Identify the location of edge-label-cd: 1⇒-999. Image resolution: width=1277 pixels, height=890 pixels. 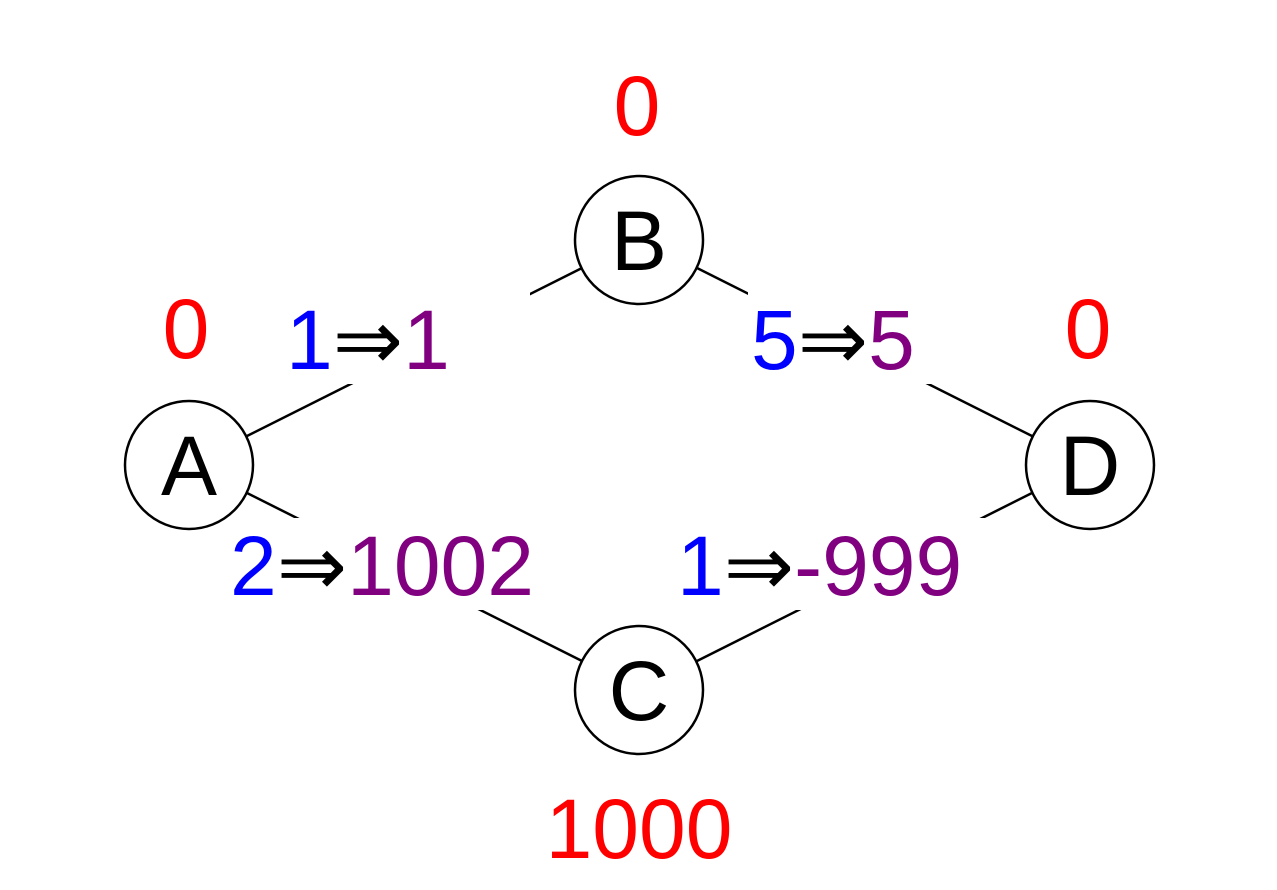
(819, 566).